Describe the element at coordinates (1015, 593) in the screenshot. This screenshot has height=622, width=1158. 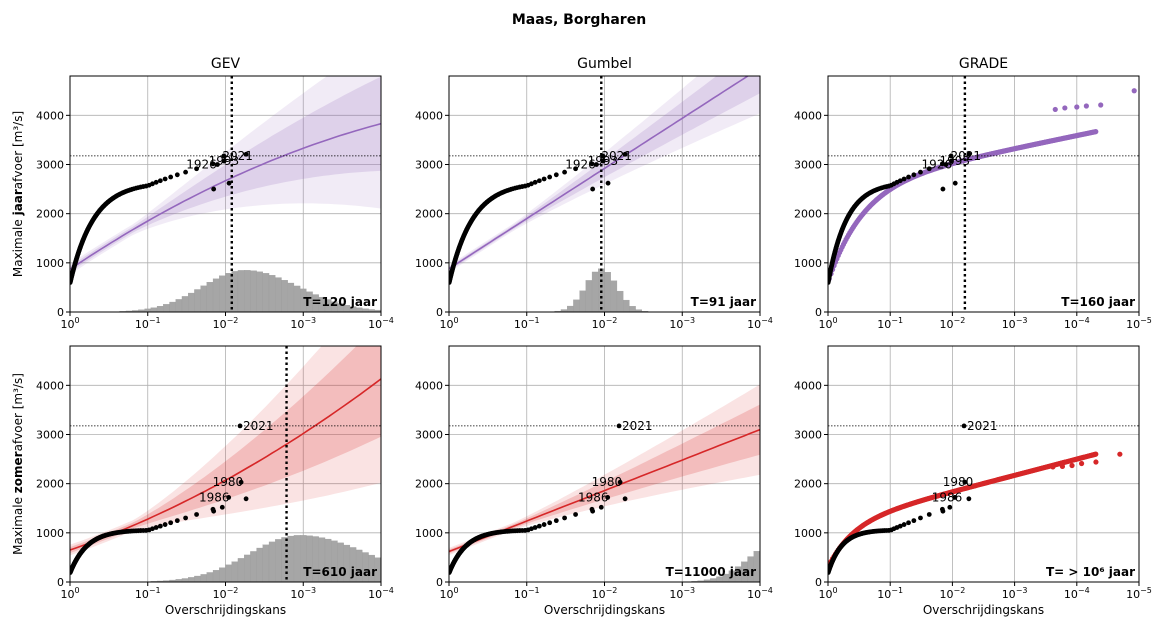
I see `x-tick-label: 10⁻³` at that location.